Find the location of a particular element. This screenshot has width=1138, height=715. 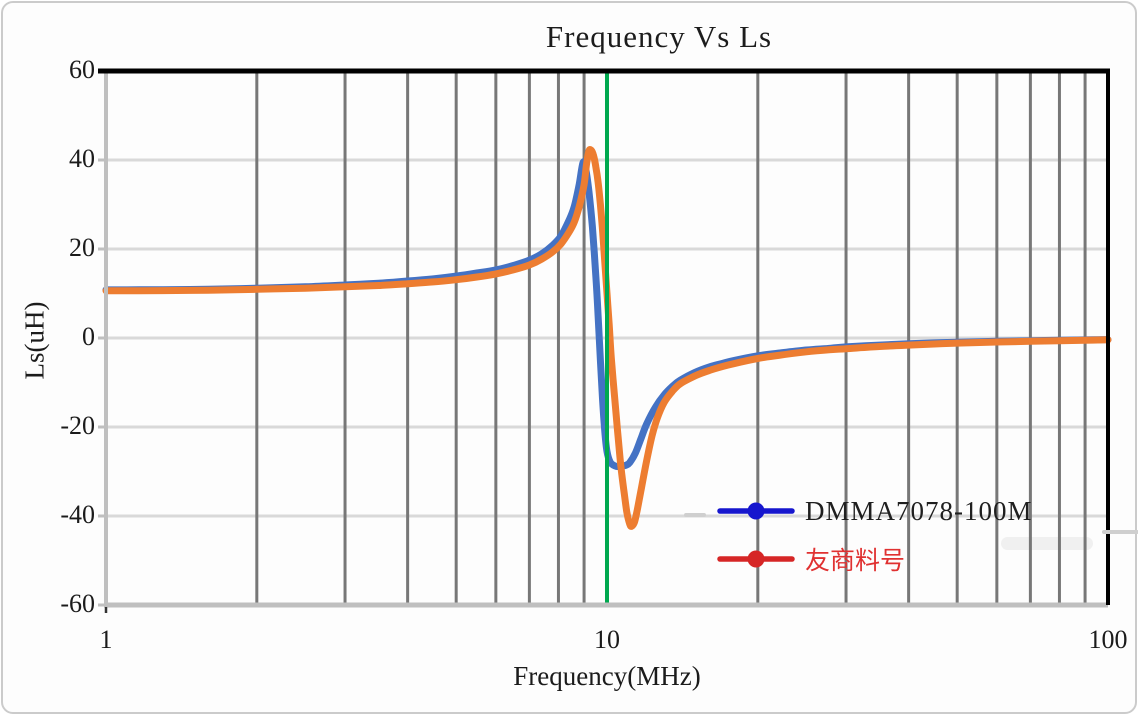

chart-legend: DMMA7078-100M 友商料号 is located at coordinates (875, 535).